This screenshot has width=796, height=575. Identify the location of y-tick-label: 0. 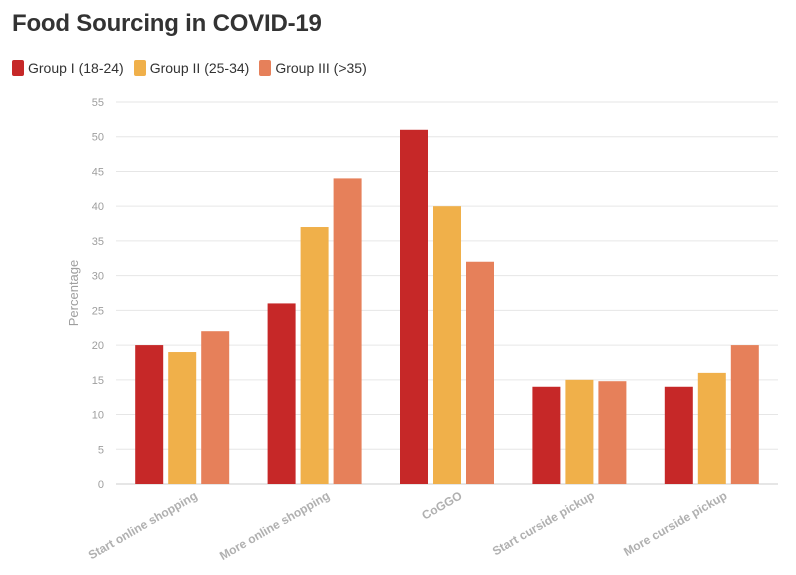
(101, 485).